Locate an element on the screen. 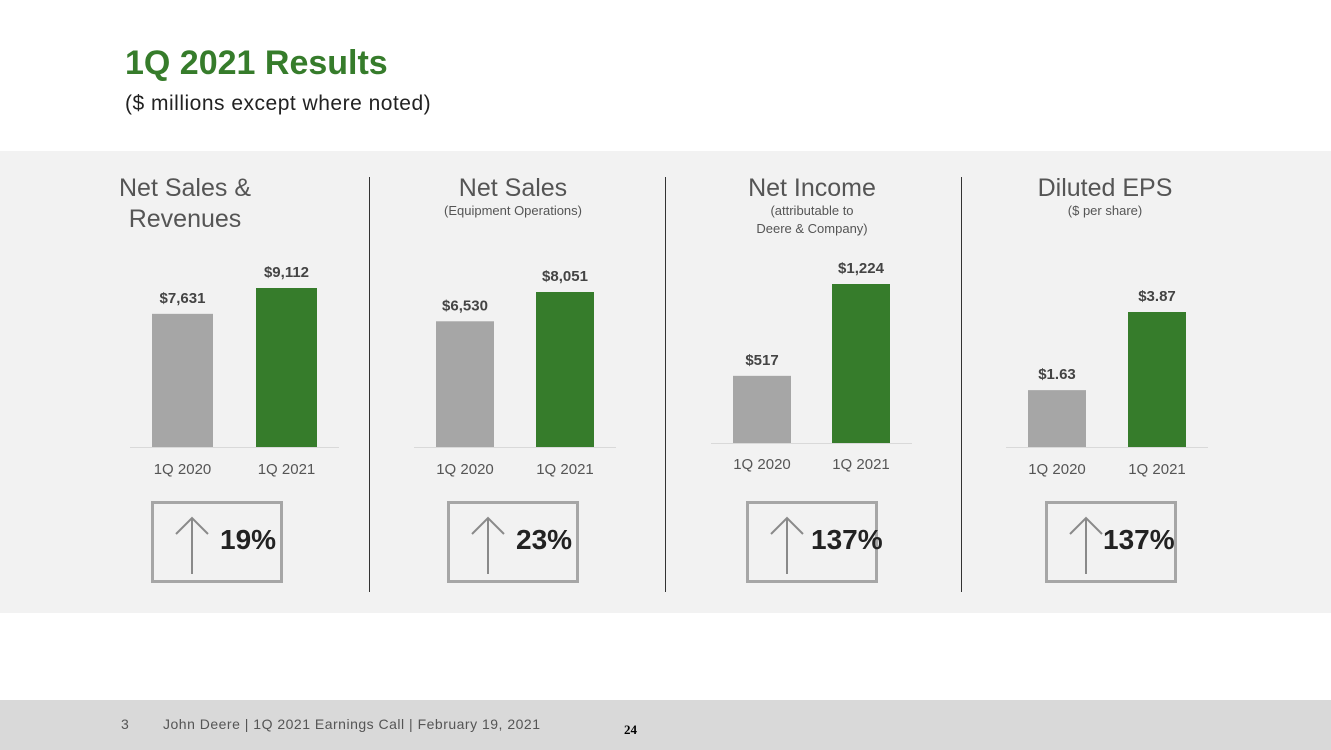 This screenshot has width=1331, height=750. growth-box: 23% is located at coordinates (513, 542).